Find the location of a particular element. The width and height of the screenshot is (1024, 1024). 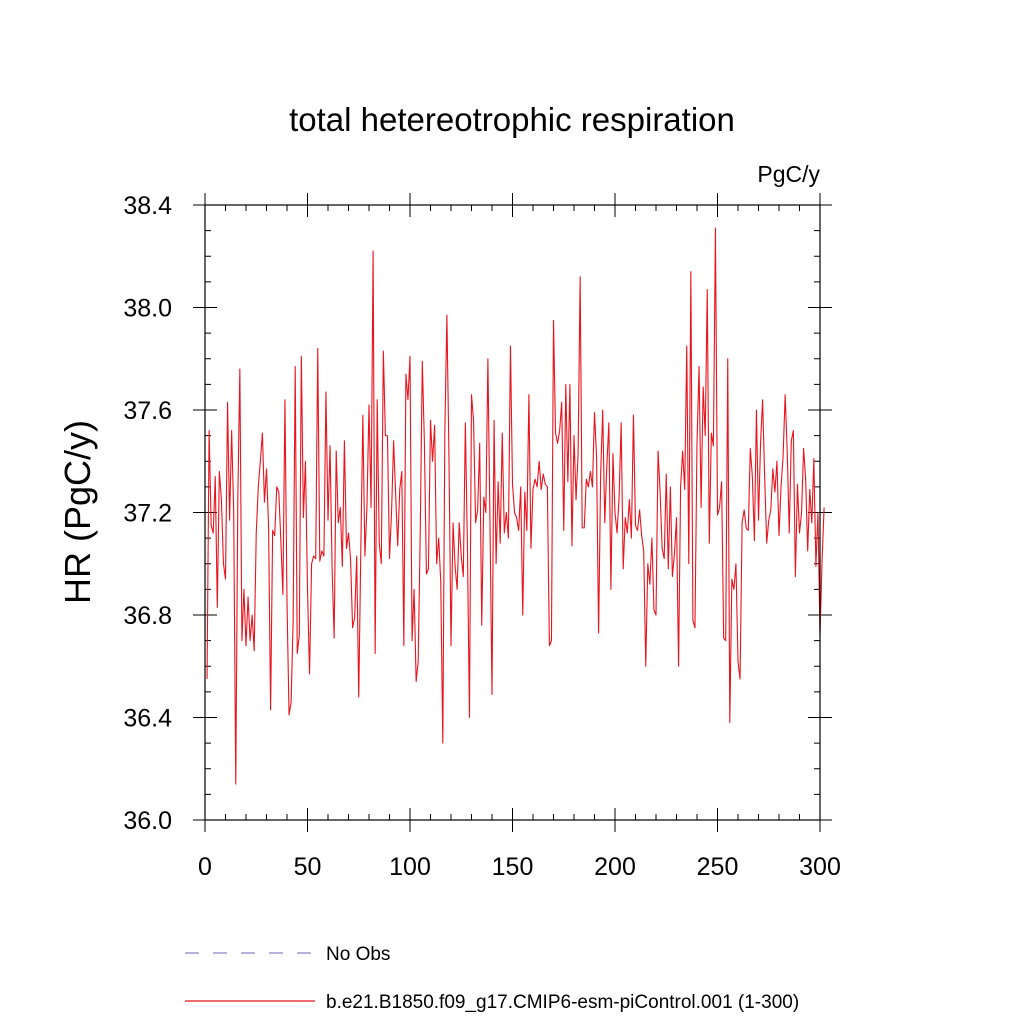

units-label: PgC/y is located at coordinates (788, 174).